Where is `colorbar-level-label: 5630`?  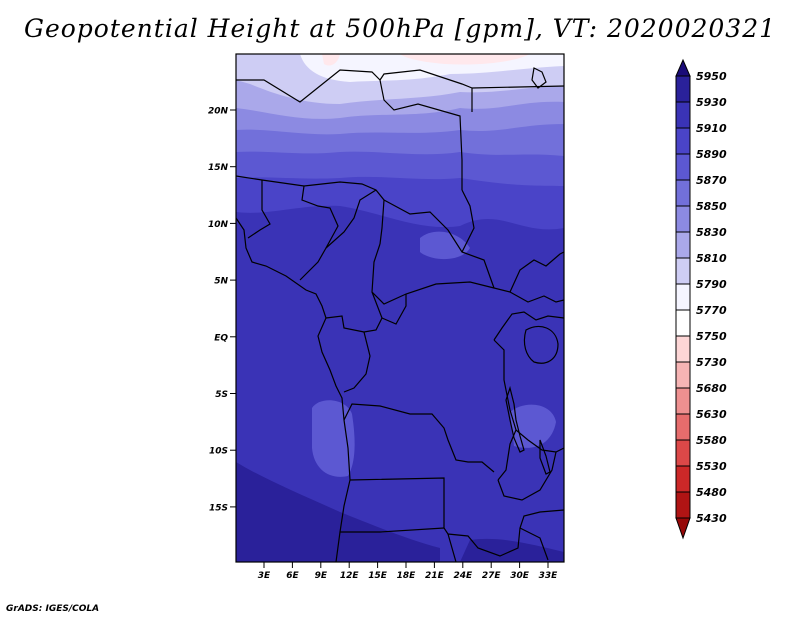 colorbar-level-label: 5630 is located at coordinates (711, 414).